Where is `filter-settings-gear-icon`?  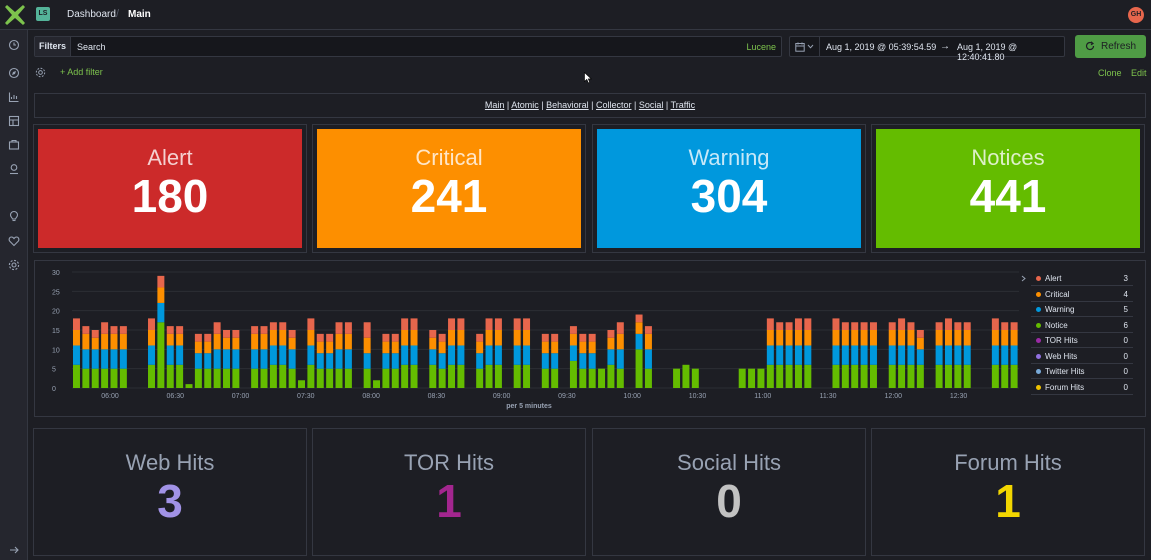
filter-settings-gear-icon is located at coordinates (40, 72).